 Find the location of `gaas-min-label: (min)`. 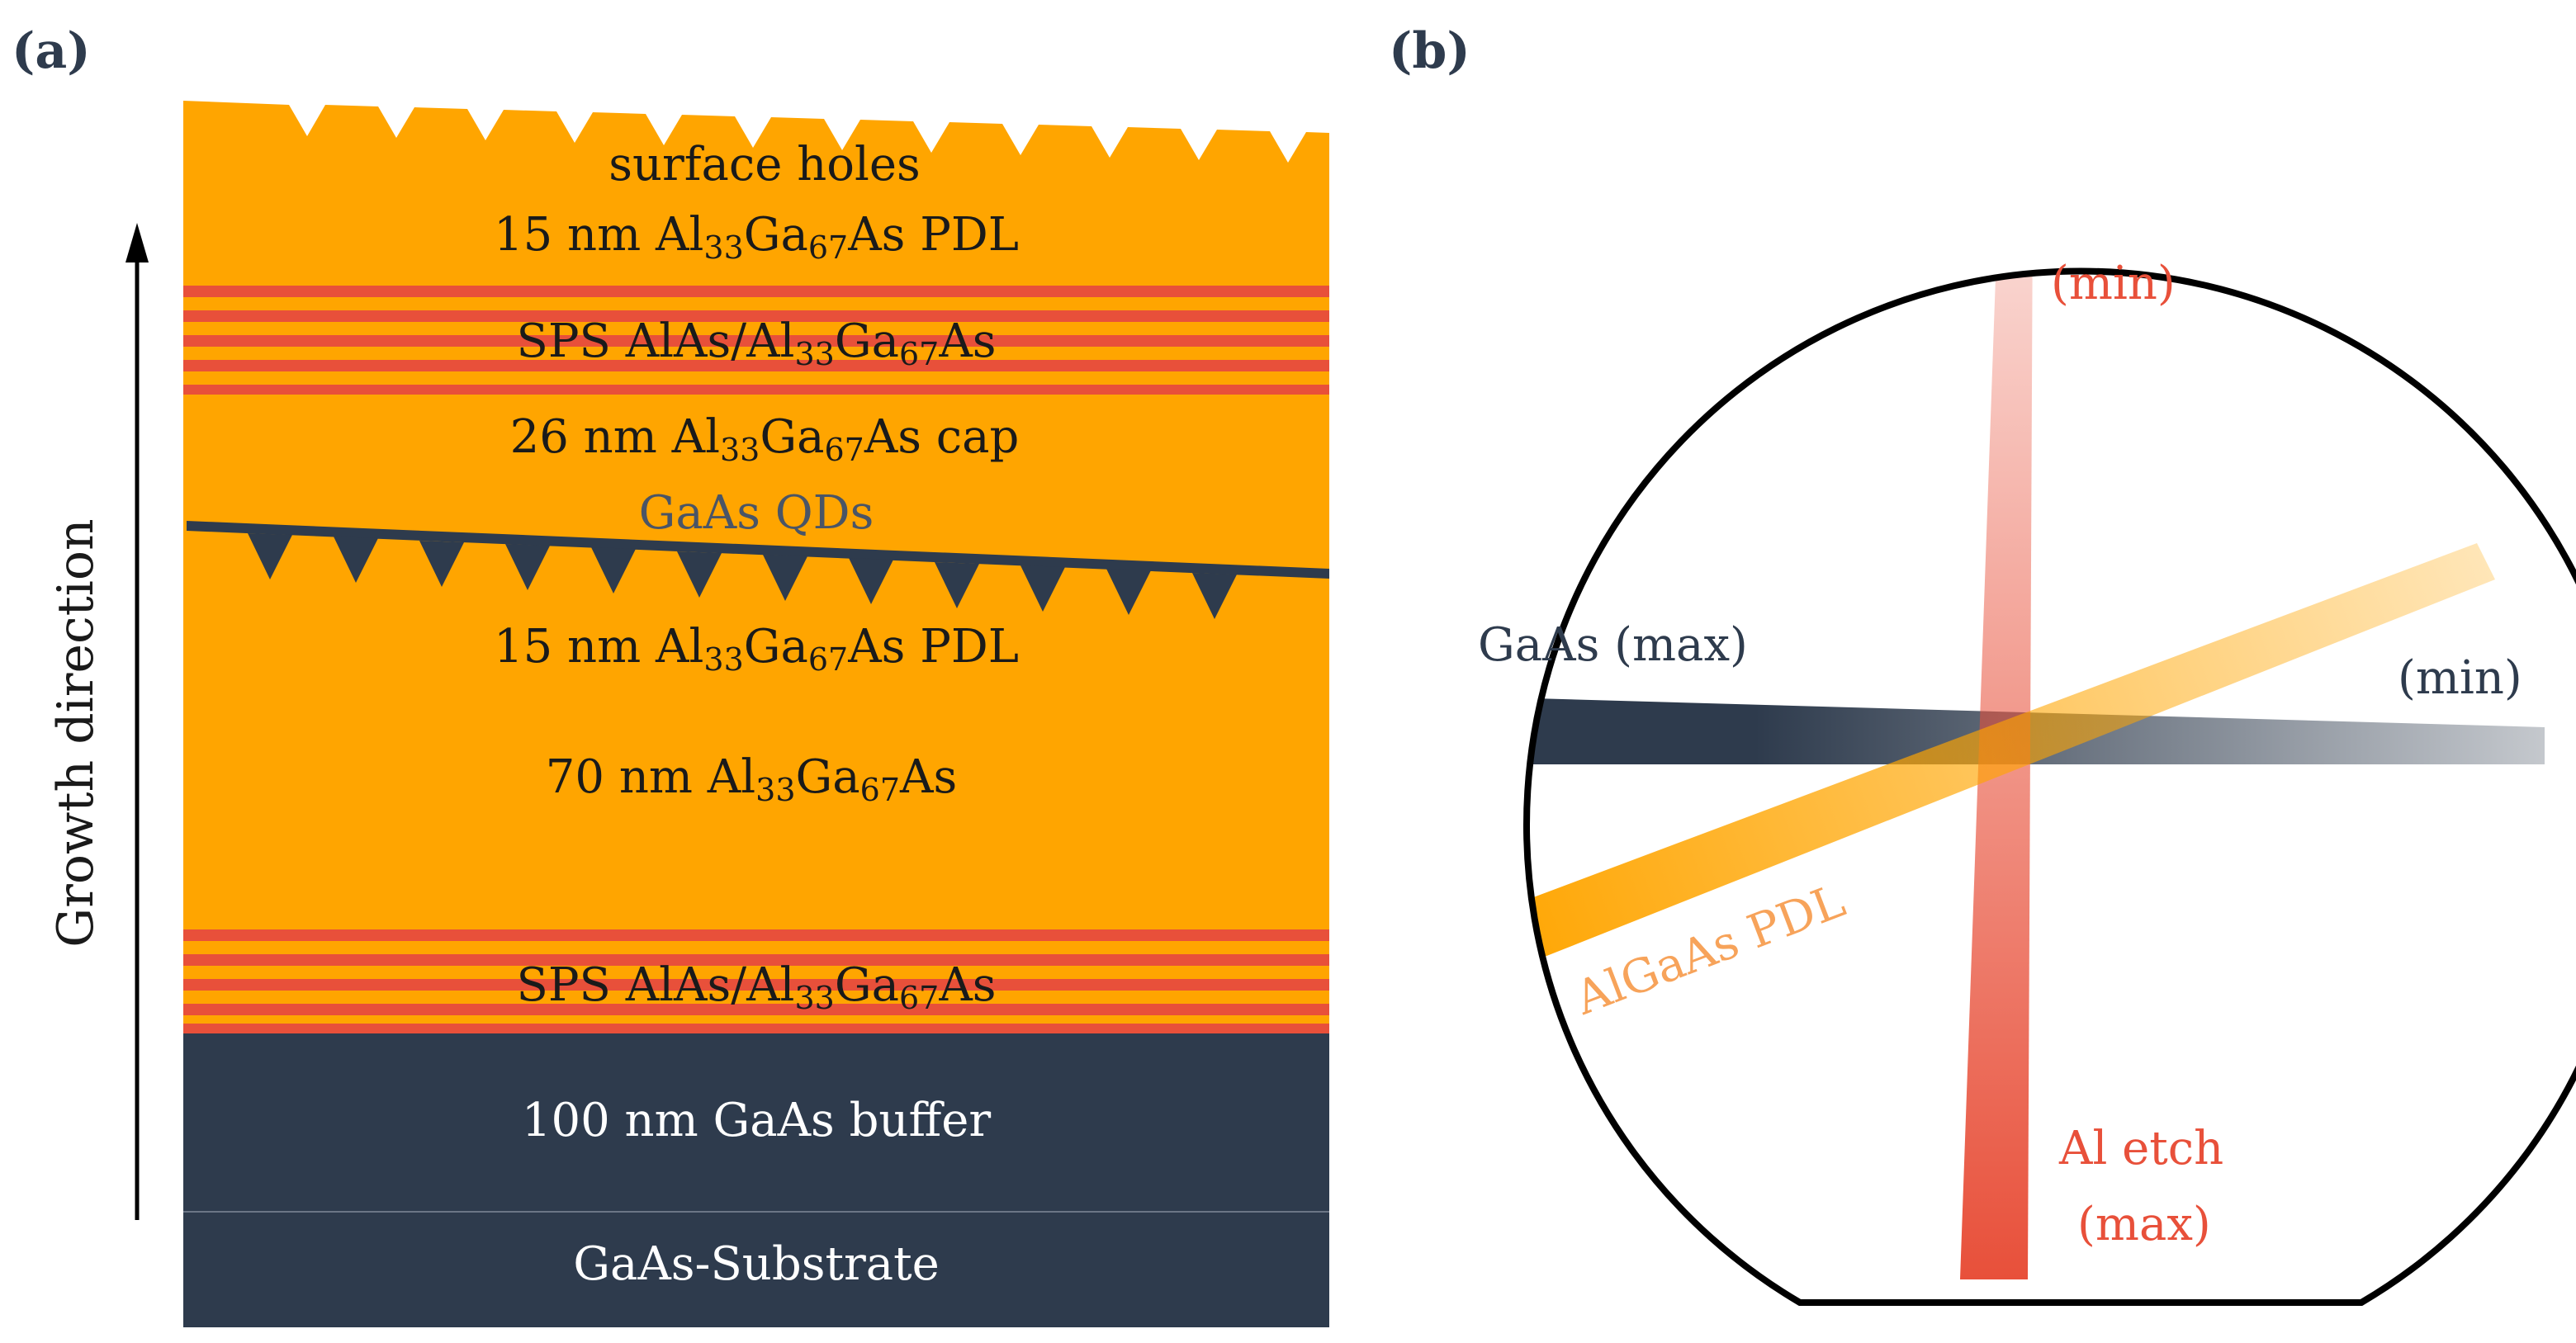

gaas-min-label: (min) is located at coordinates (2460, 678).